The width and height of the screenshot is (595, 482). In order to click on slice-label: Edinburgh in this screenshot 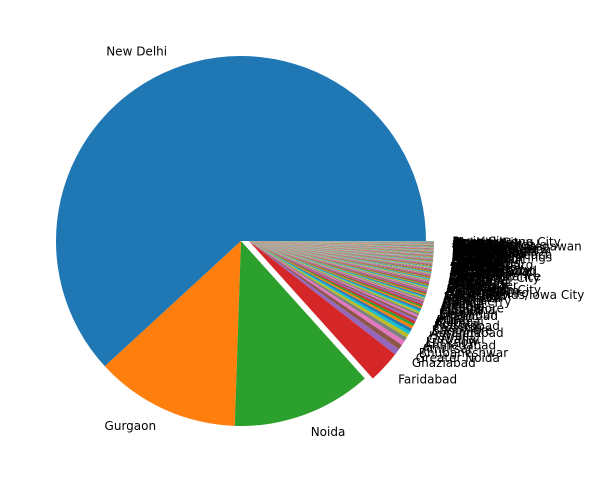, I will do `click(475, 296)`.